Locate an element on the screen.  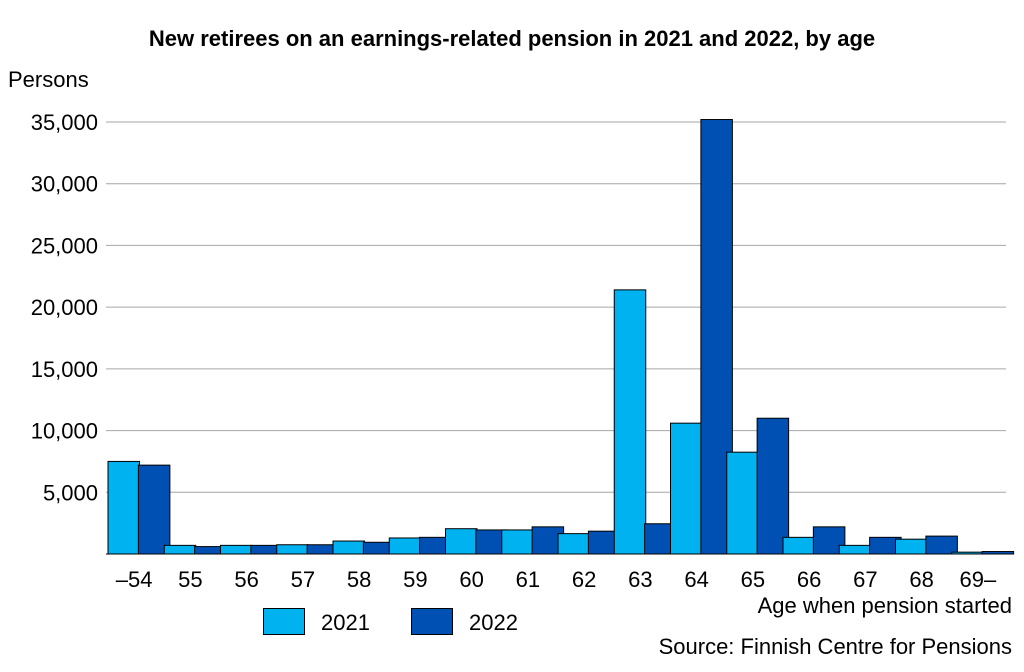
x-tick-label: 66 is located at coordinates (809, 579).